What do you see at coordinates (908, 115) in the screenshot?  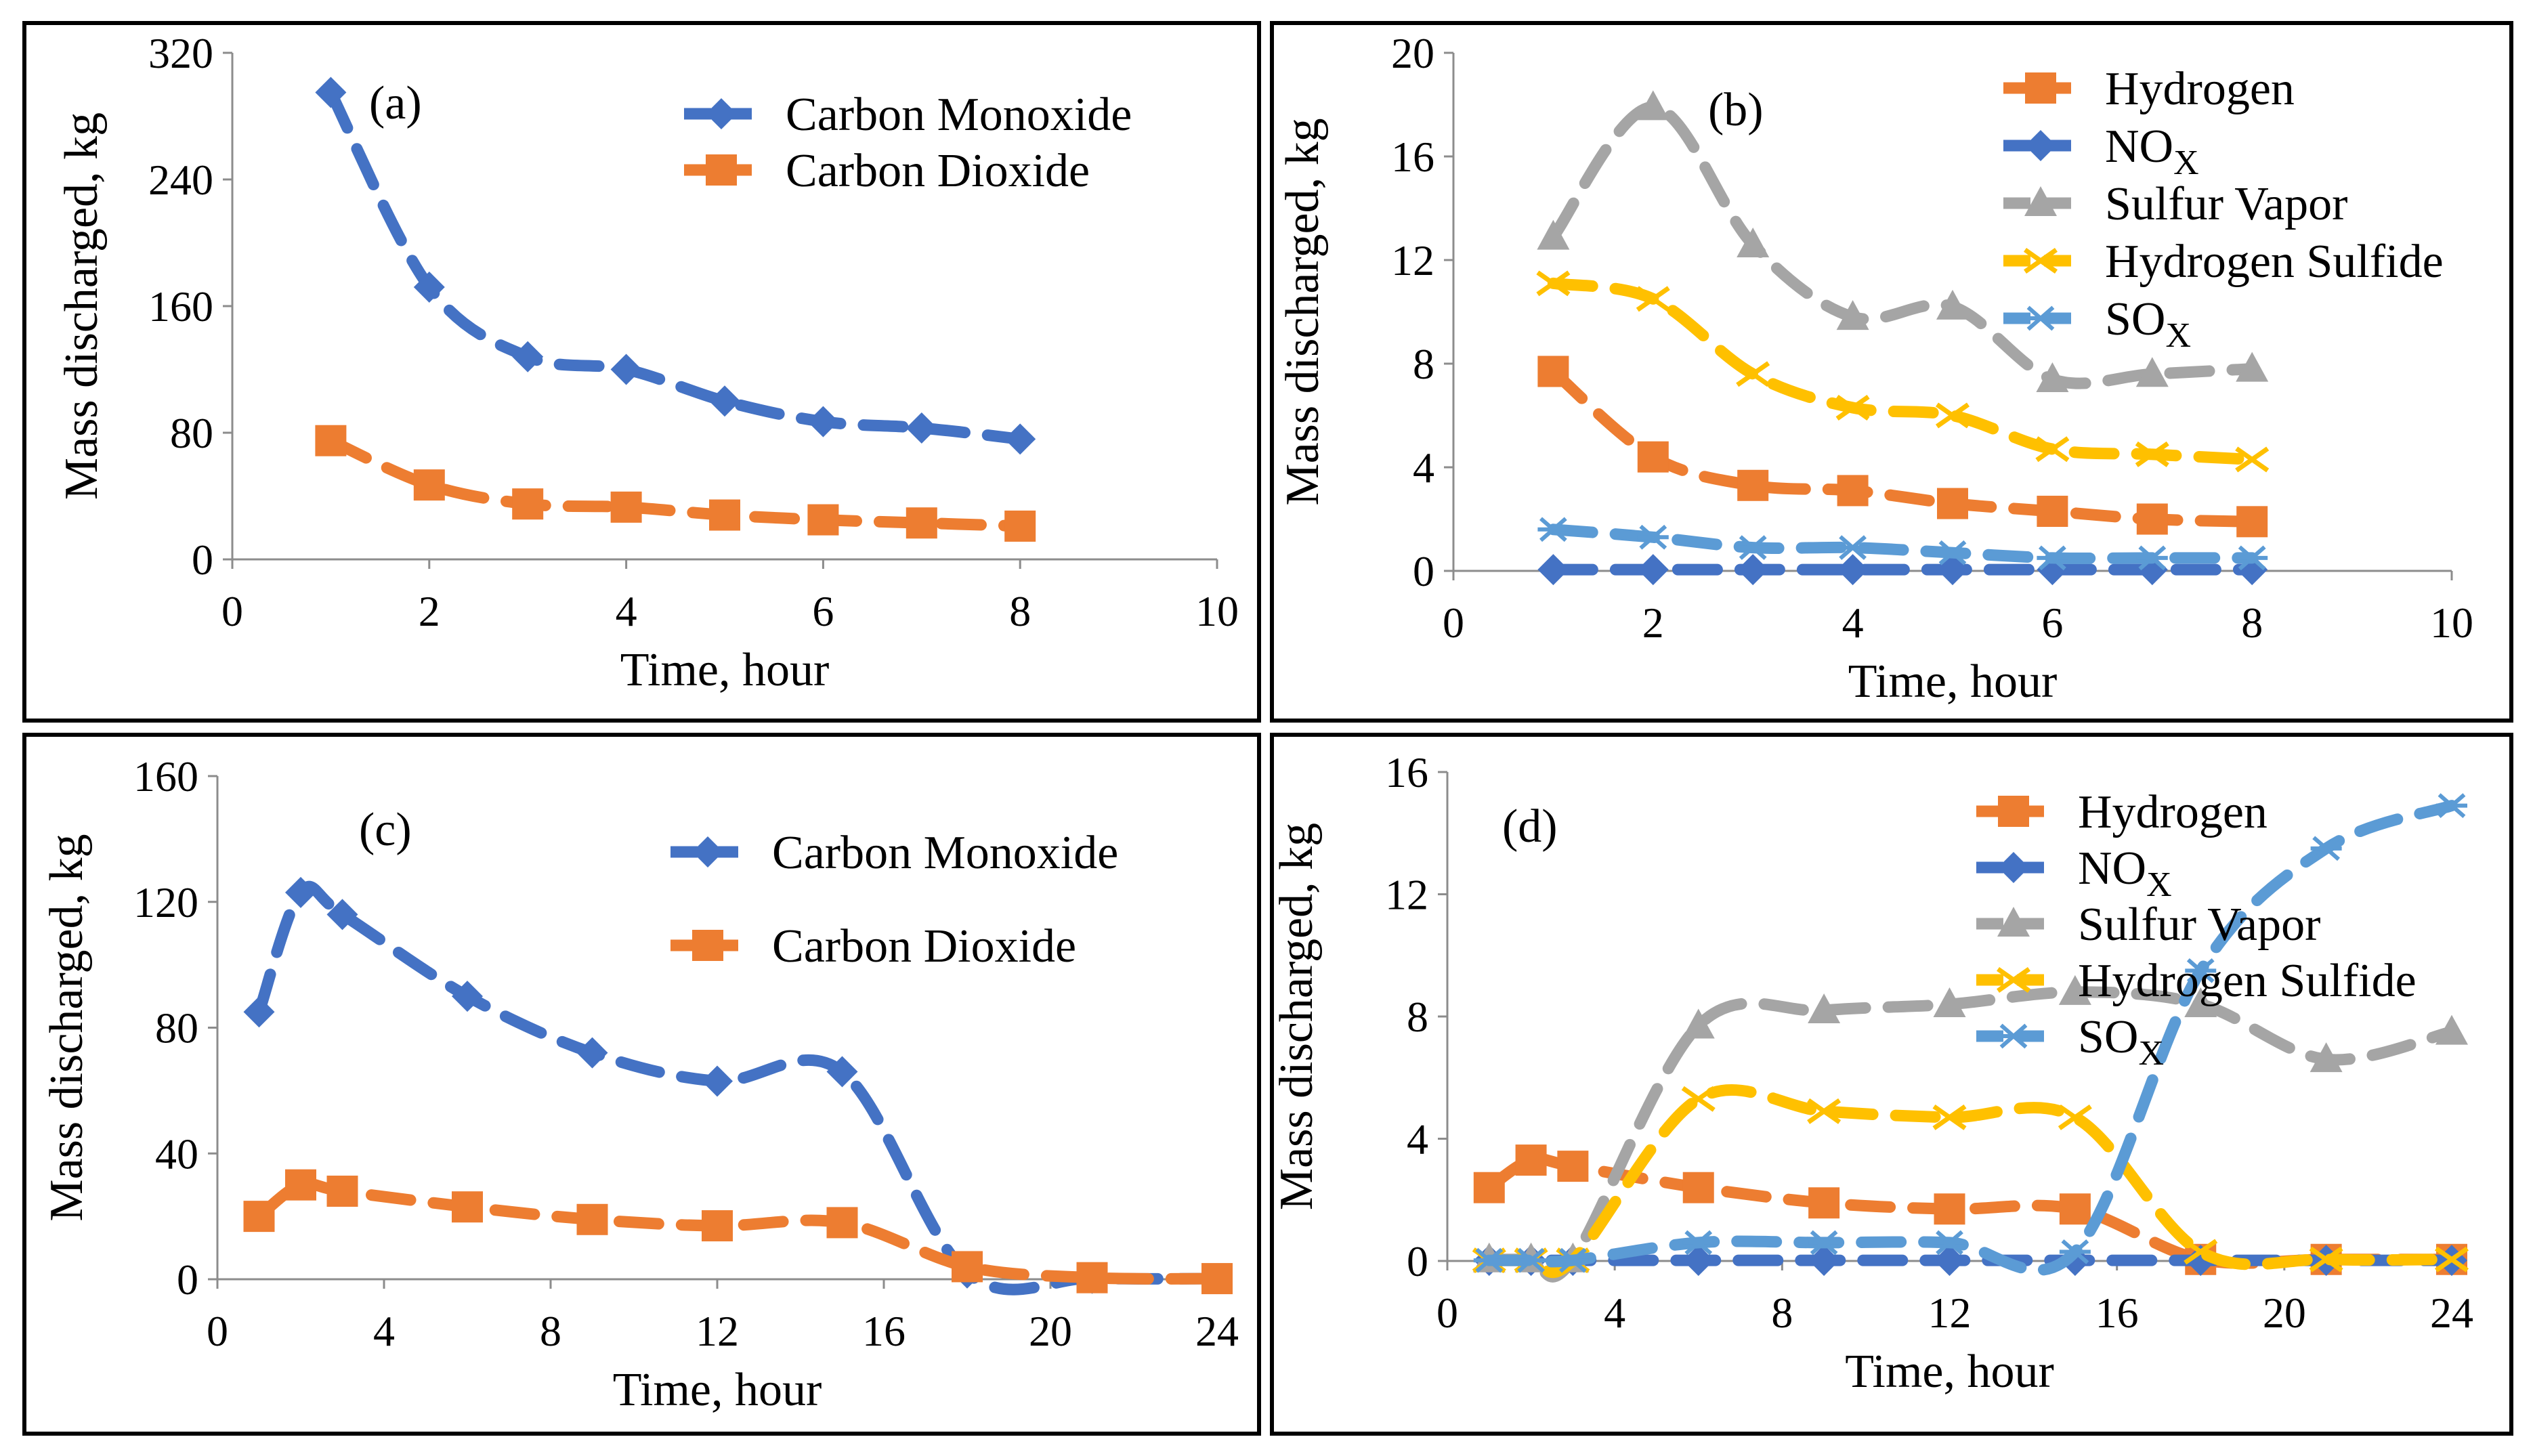 I see `legend-entry: Carbon Monoxide` at bounding box center [908, 115].